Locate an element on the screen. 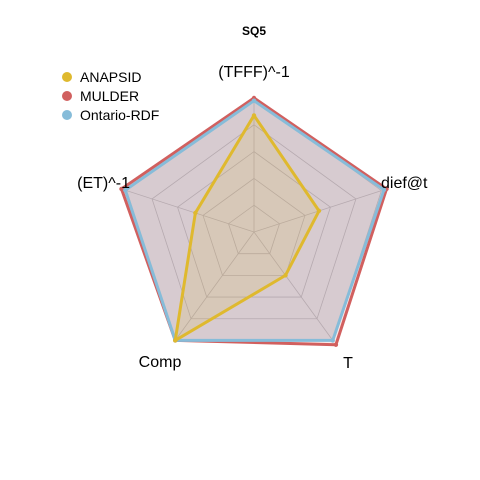 This screenshot has width=480, height=480. axis-label-t: T is located at coordinates (348, 363).